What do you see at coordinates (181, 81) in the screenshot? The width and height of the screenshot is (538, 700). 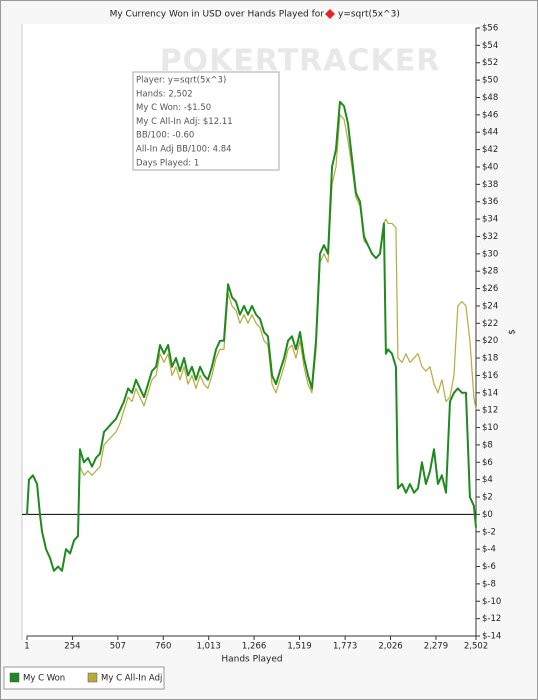 I see `tooltip-line: Player: y=sqrt(5x^3)` at bounding box center [181, 81].